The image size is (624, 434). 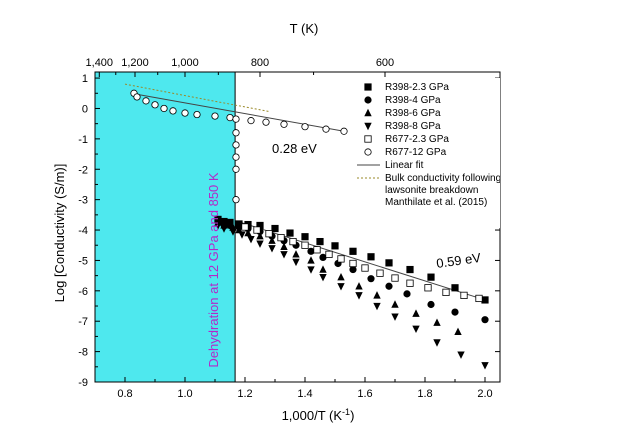 What do you see at coordinates (83, 322) in the screenshot?
I see `y-tick-label: -7` at bounding box center [83, 322].